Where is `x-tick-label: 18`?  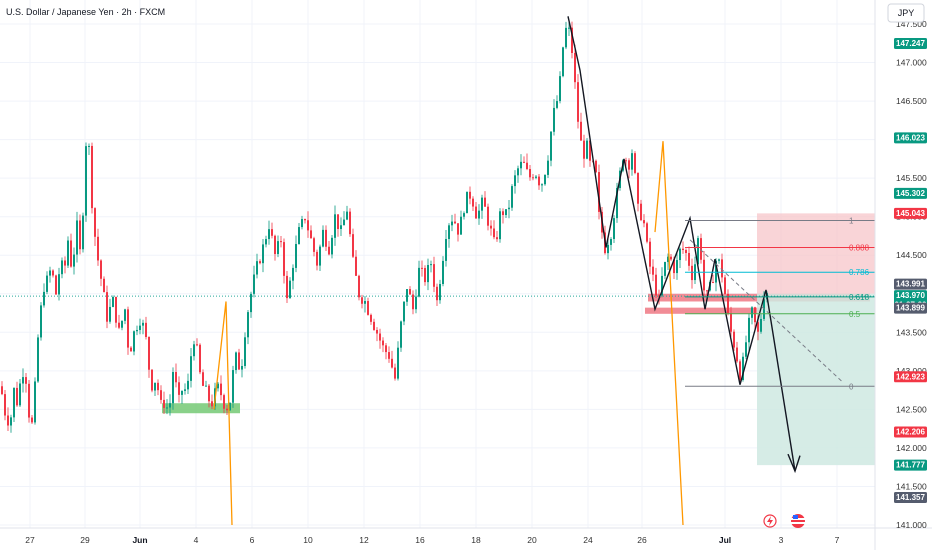 x-tick-label: 18 is located at coordinates (476, 540).